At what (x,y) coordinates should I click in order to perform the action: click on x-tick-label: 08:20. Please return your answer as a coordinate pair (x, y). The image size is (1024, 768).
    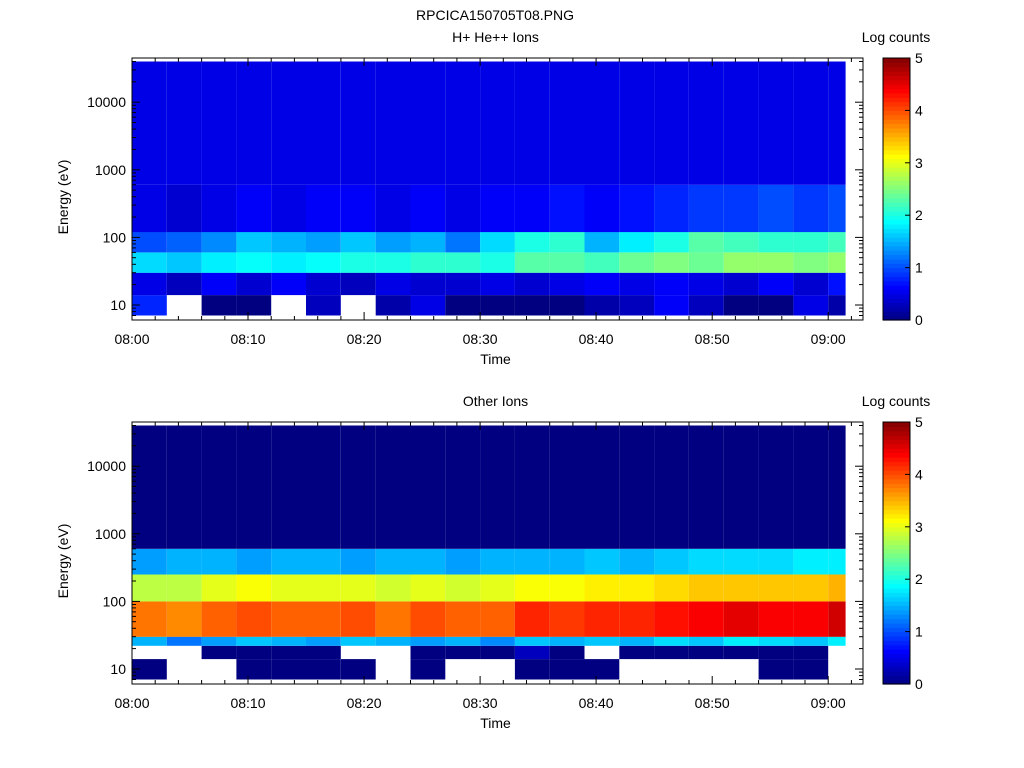
    Looking at the image, I should click on (364, 703).